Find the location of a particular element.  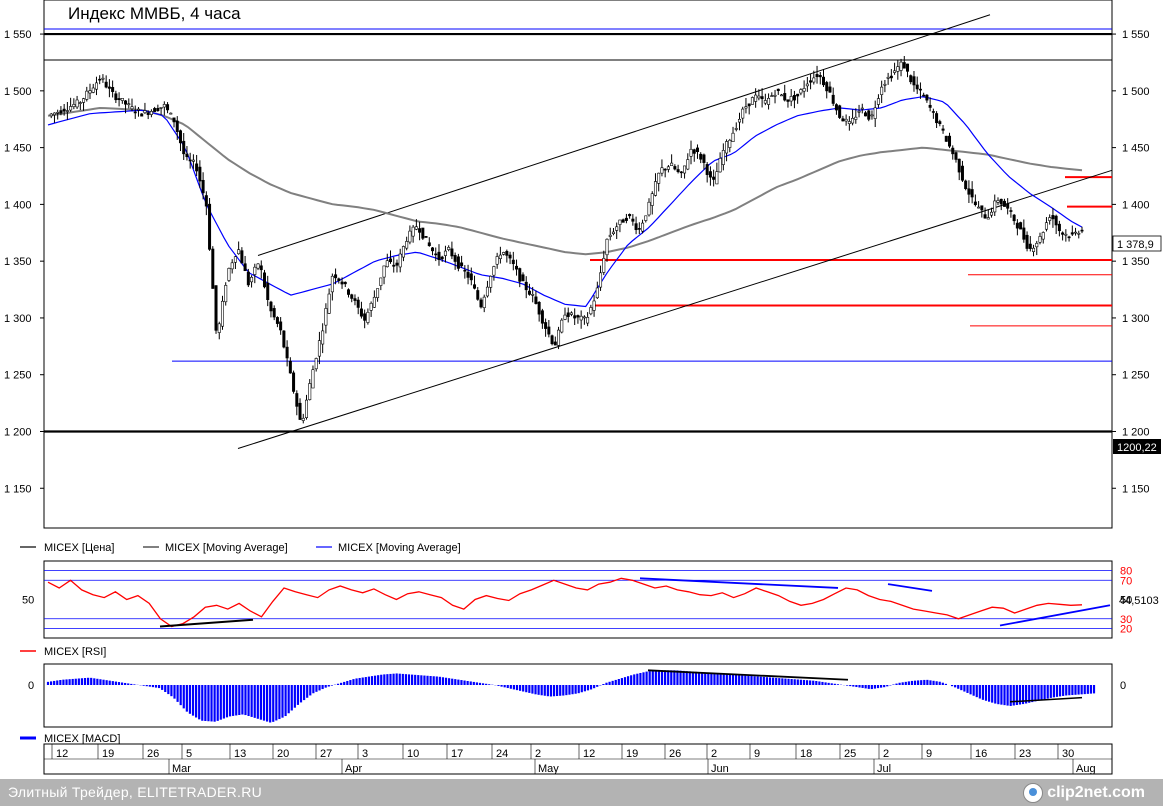

macd-trend-line is located at coordinates (748, 675).